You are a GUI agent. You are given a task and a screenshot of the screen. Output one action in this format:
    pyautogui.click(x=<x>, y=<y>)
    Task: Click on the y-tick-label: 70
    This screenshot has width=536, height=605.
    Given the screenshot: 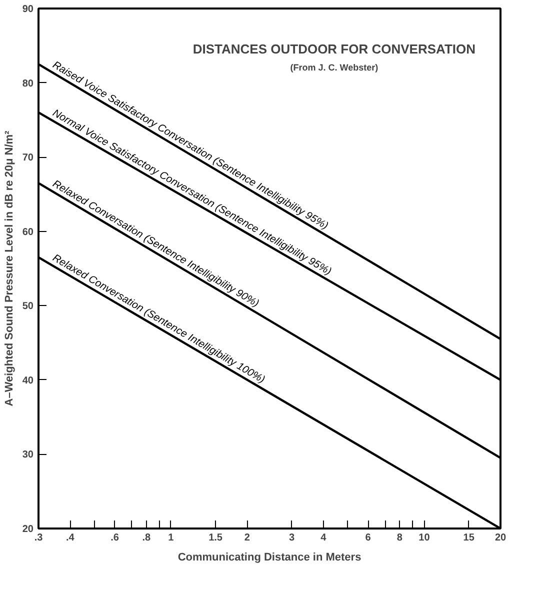 What is the action you would take?
    pyautogui.click(x=28, y=158)
    